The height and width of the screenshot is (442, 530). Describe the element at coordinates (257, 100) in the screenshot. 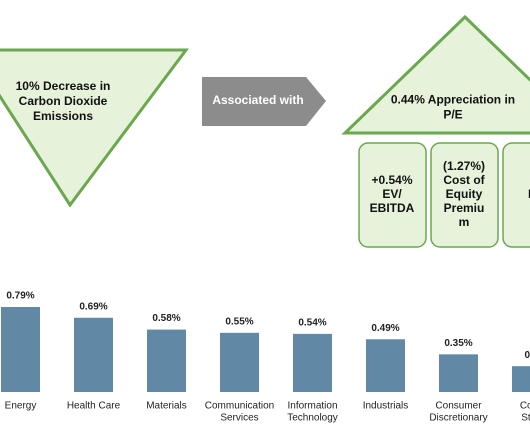

I see `link-label: Associated with` at that location.